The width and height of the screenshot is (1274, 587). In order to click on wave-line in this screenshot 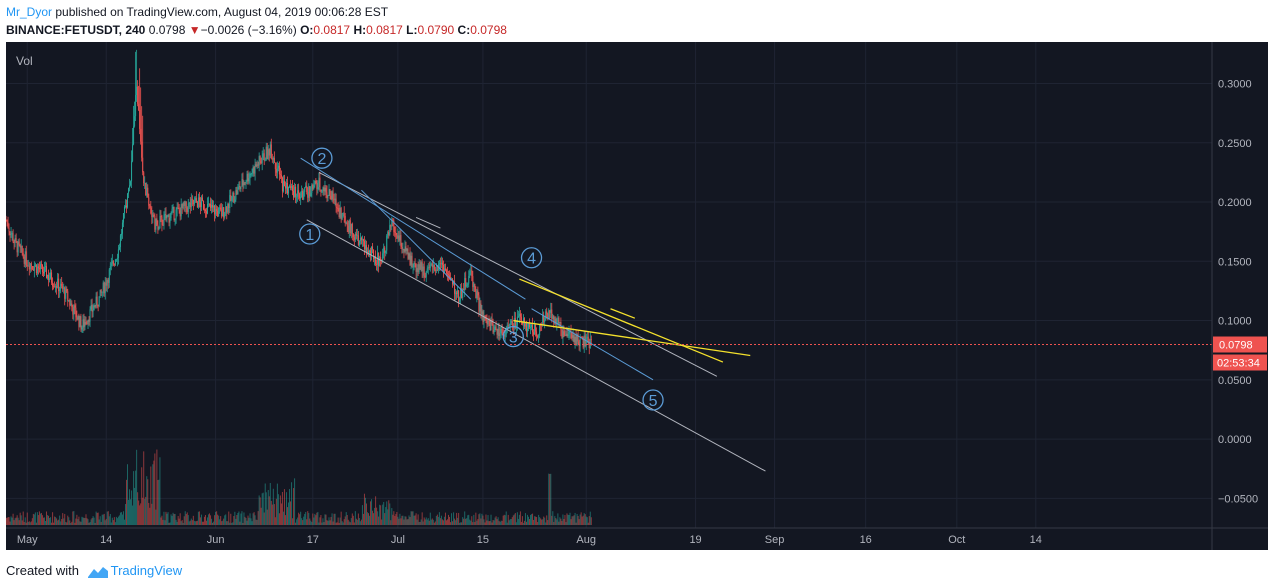, I will do `click(413, 228)`.